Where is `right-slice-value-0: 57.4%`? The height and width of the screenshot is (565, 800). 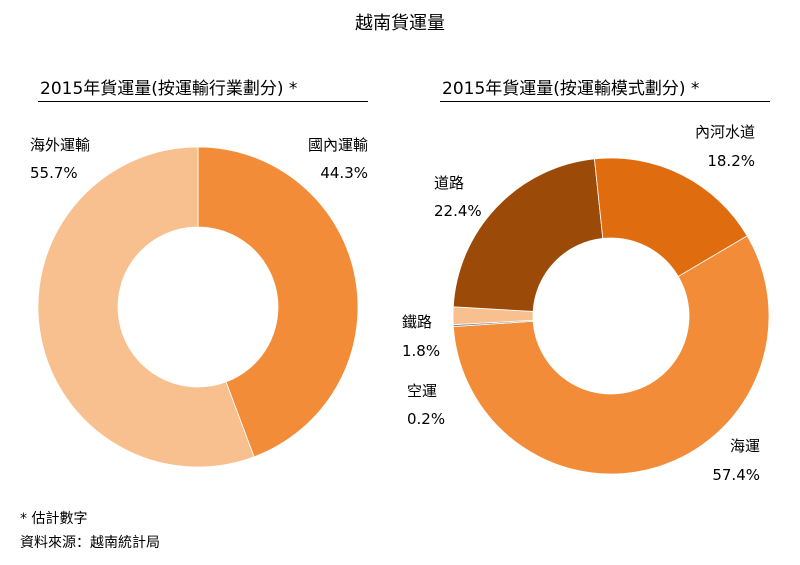
right-slice-value-0: 57.4% is located at coordinates (736, 475).